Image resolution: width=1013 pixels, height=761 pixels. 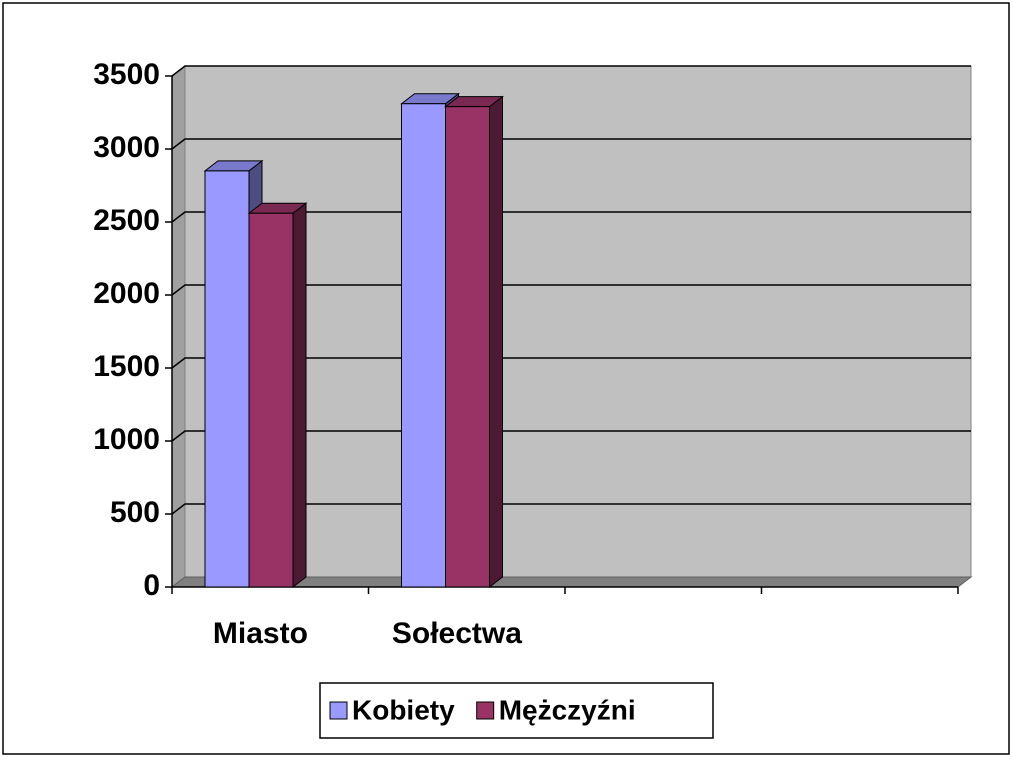 What do you see at coordinates (126, 439) in the screenshot?
I see `y-tick-label: 1000` at bounding box center [126, 439].